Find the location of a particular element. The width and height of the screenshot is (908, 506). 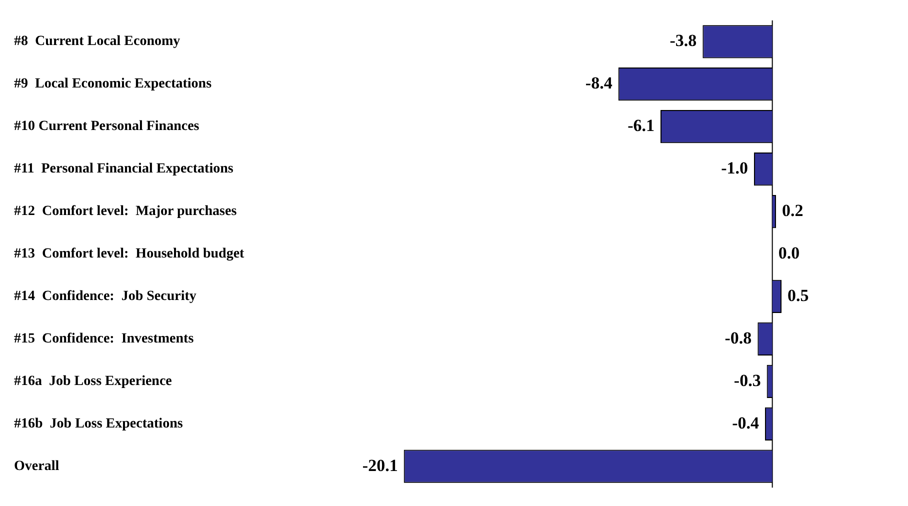

data-label: -0.8 is located at coordinates (738, 338).